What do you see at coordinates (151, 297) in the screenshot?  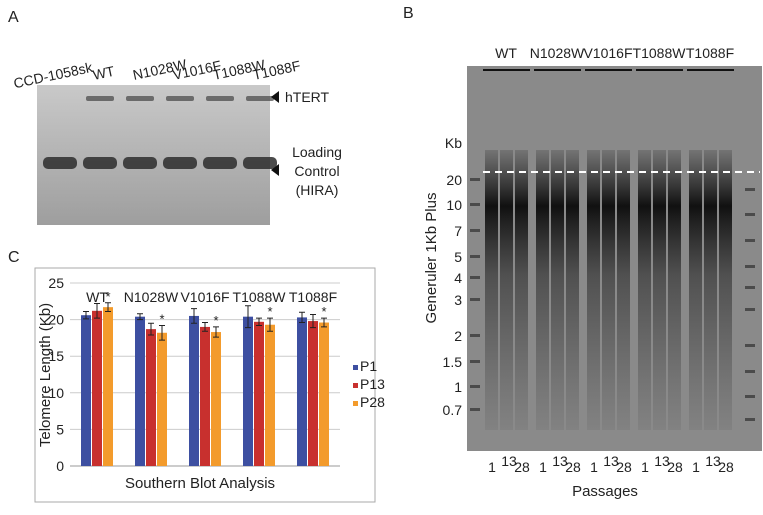 I see `x-tick-label: N1028W` at bounding box center [151, 297].